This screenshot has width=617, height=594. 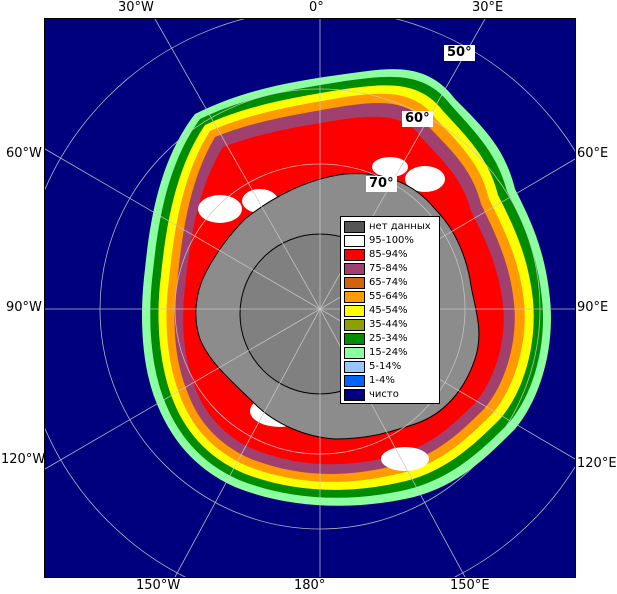 What do you see at coordinates (593, 307) in the screenshot?
I see `lon-label-90e: 90°E` at bounding box center [593, 307].